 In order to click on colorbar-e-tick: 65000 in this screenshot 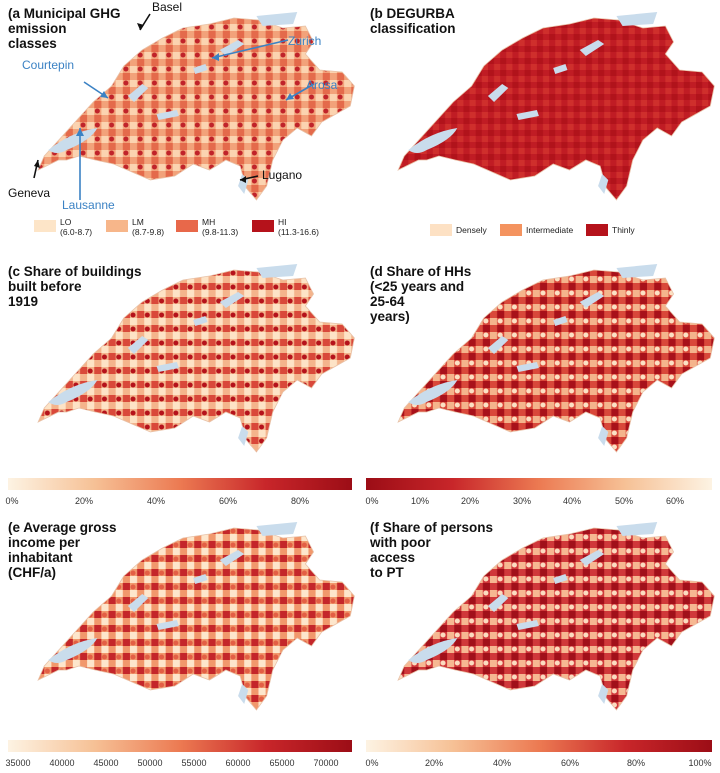, I will do `click(282, 763)`.